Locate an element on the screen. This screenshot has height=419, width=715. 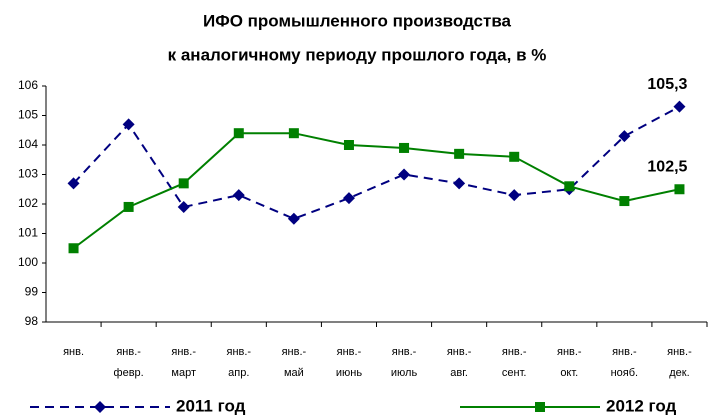
x-tick-label: янв.-июль is located at coordinates (404, 362).